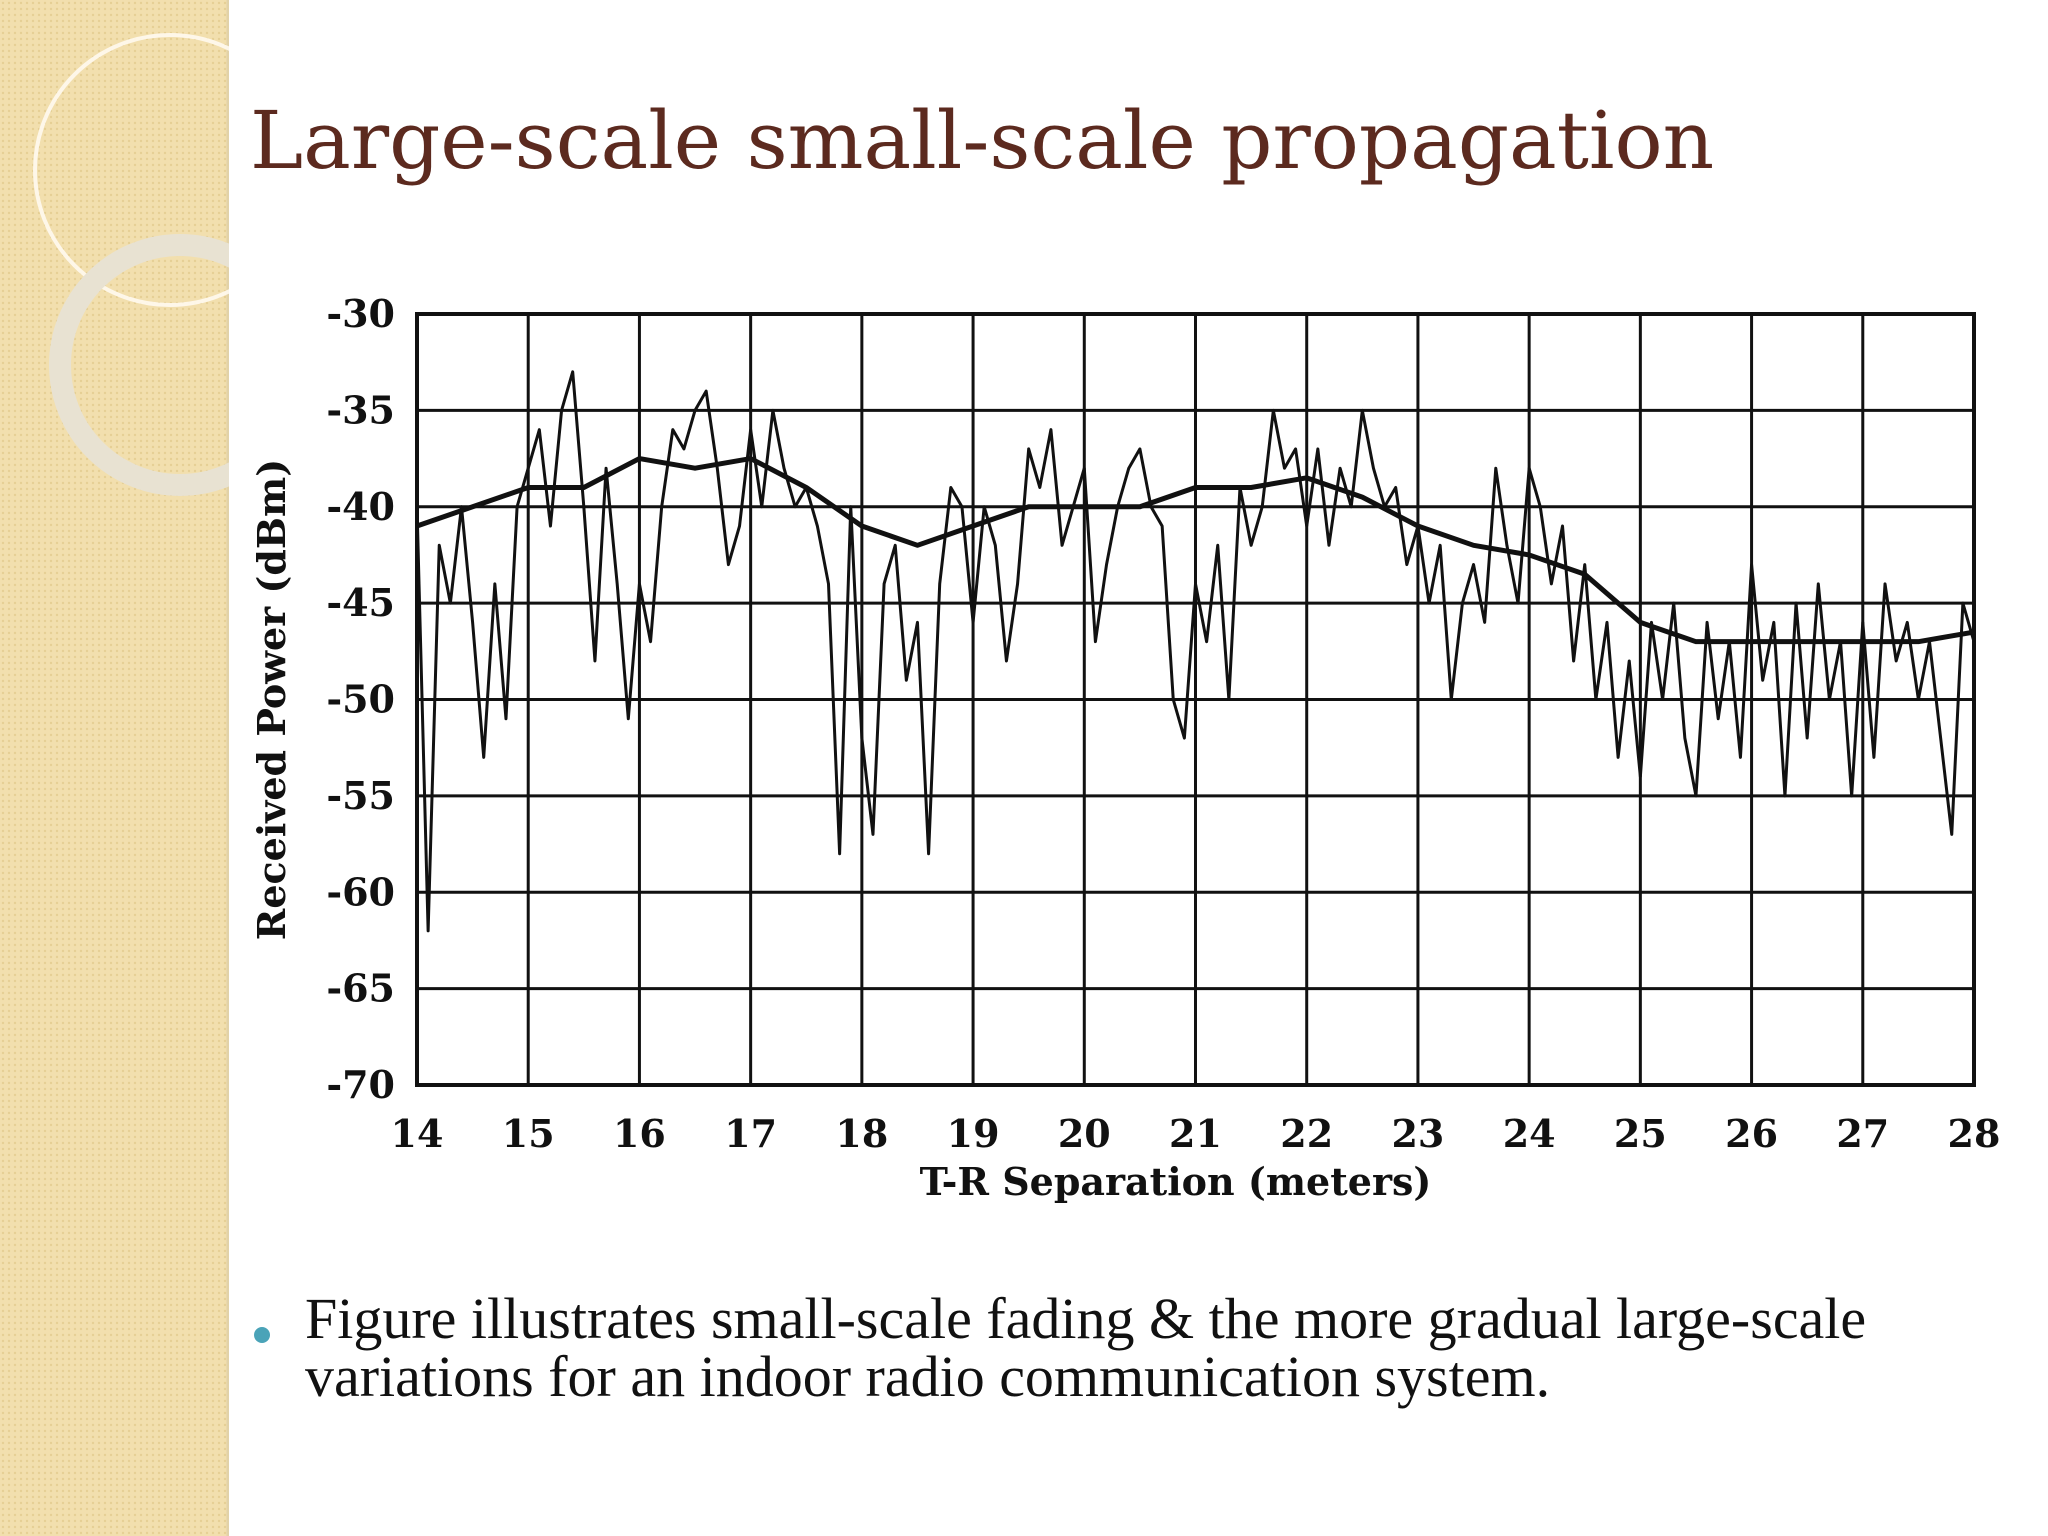  I want to click on slide-title: Large-scale small-scale propagation, so click(982, 140).